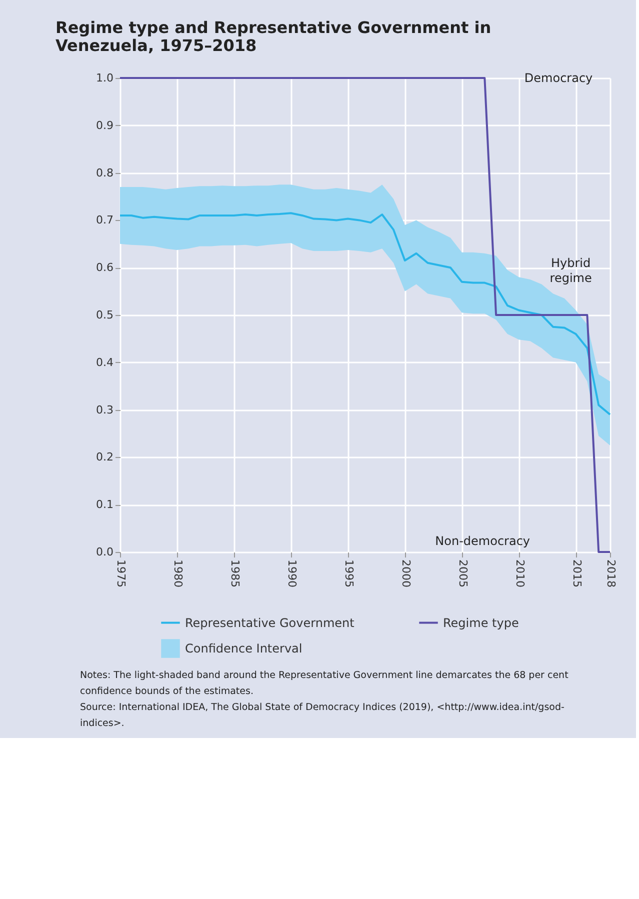  I want to click on y-tick-label: 0.0, so click(105, 552).